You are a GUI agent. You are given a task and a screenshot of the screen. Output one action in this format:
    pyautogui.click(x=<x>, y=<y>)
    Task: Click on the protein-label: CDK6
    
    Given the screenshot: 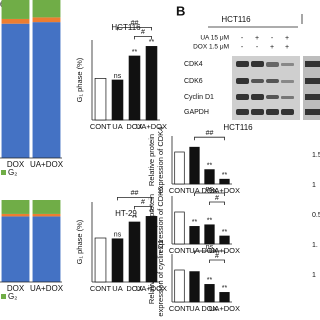 What is the action you would take?
    pyautogui.click(x=193, y=81)
    